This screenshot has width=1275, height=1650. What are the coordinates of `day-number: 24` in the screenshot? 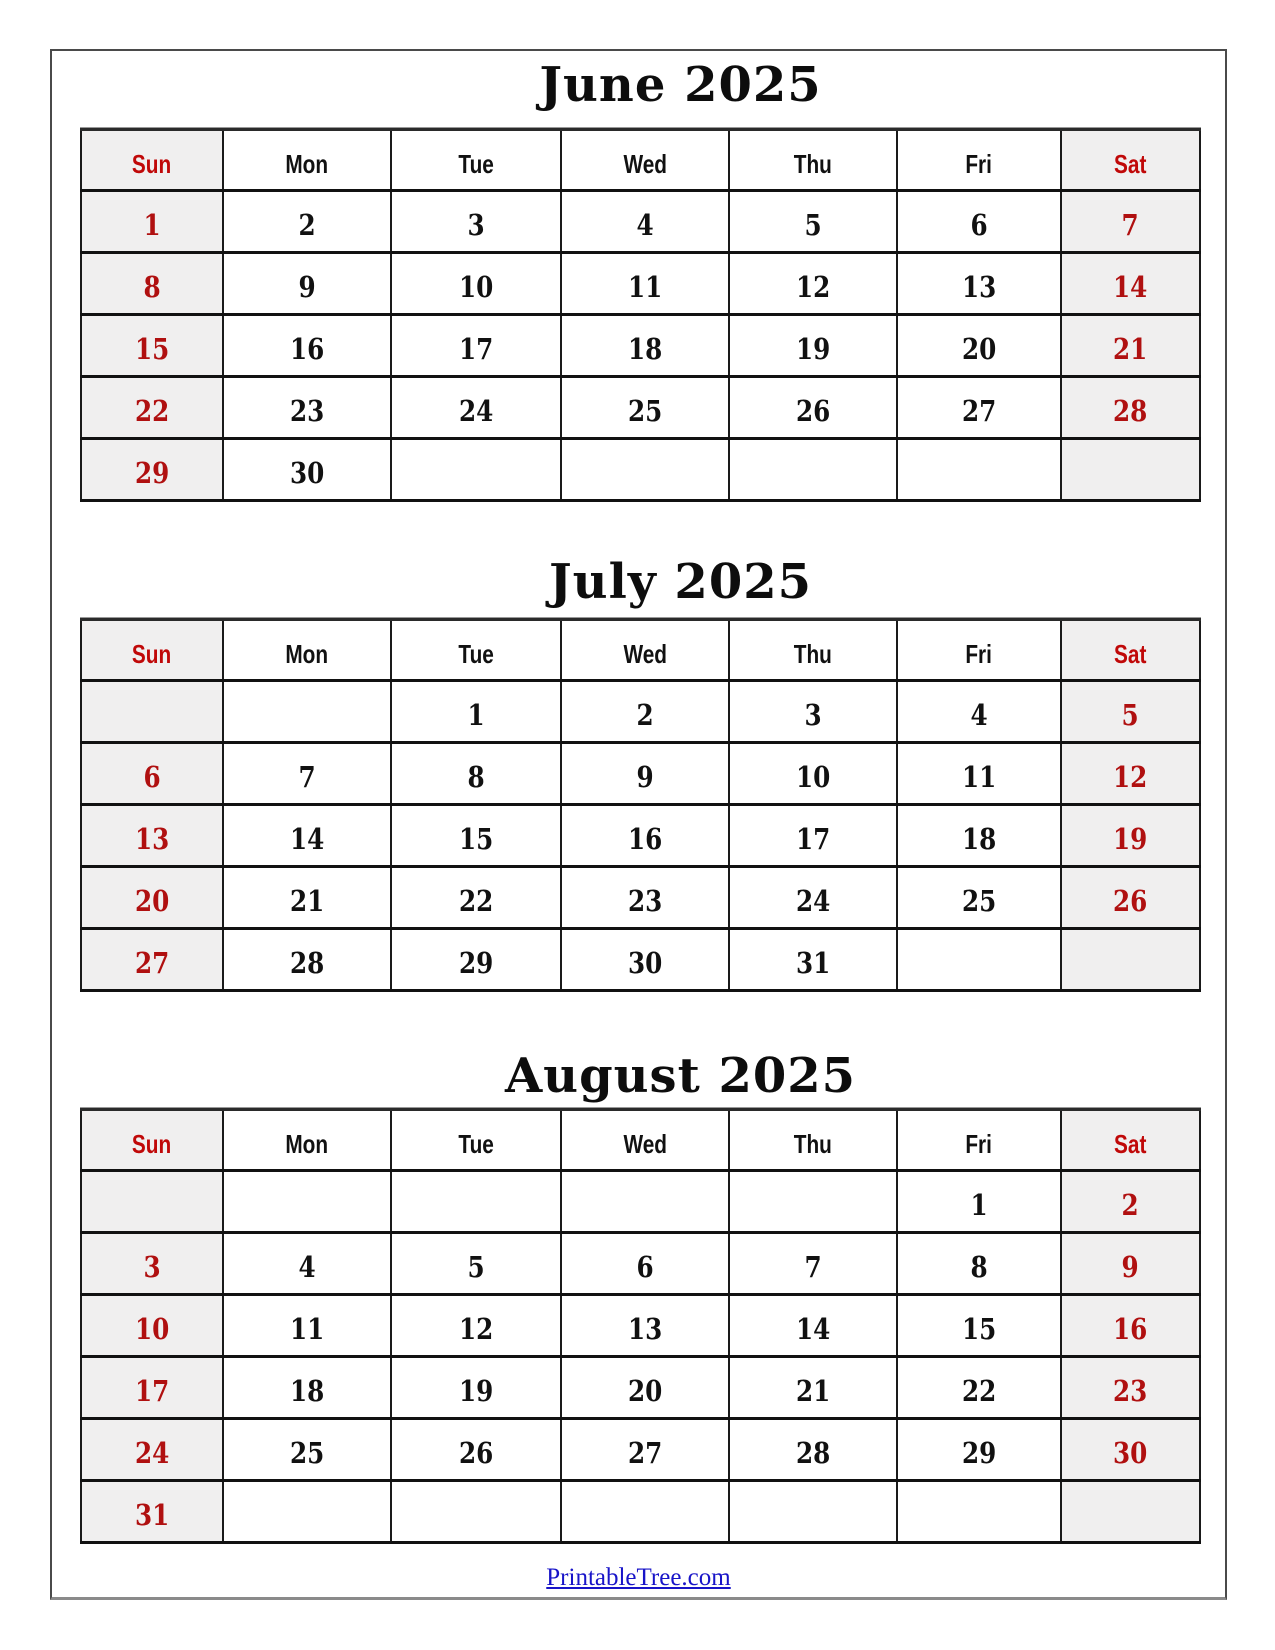 It's located at (476, 411).